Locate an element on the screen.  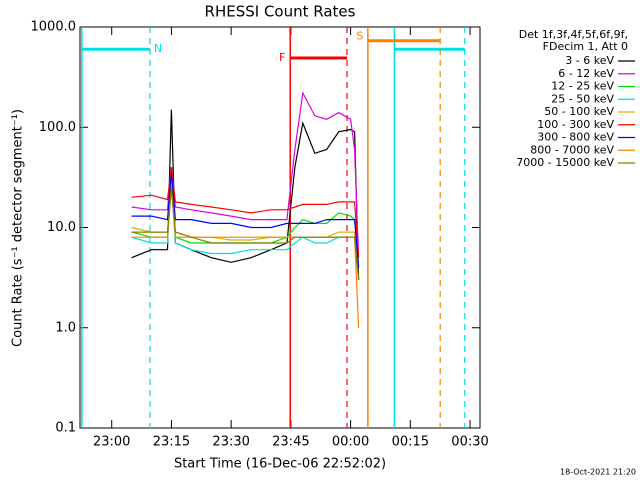
legend-label: 12 - 25 keV is located at coordinates (582, 86).